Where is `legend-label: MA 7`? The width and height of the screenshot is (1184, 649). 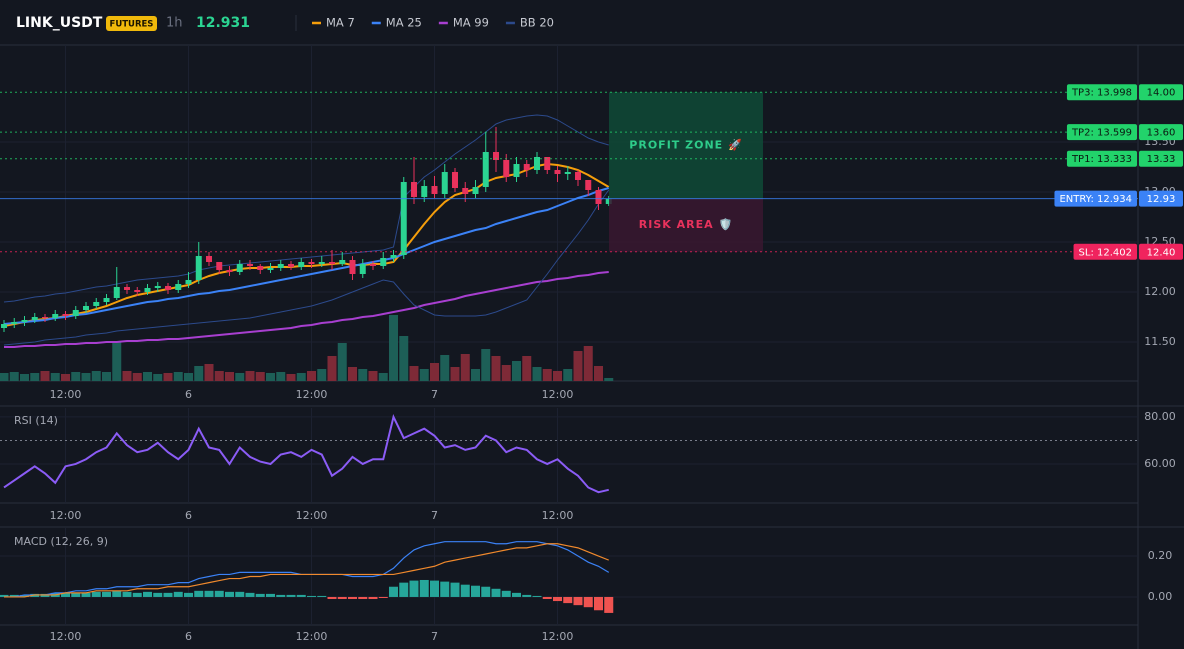 legend-label: MA 7 is located at coordinates (340, 23).